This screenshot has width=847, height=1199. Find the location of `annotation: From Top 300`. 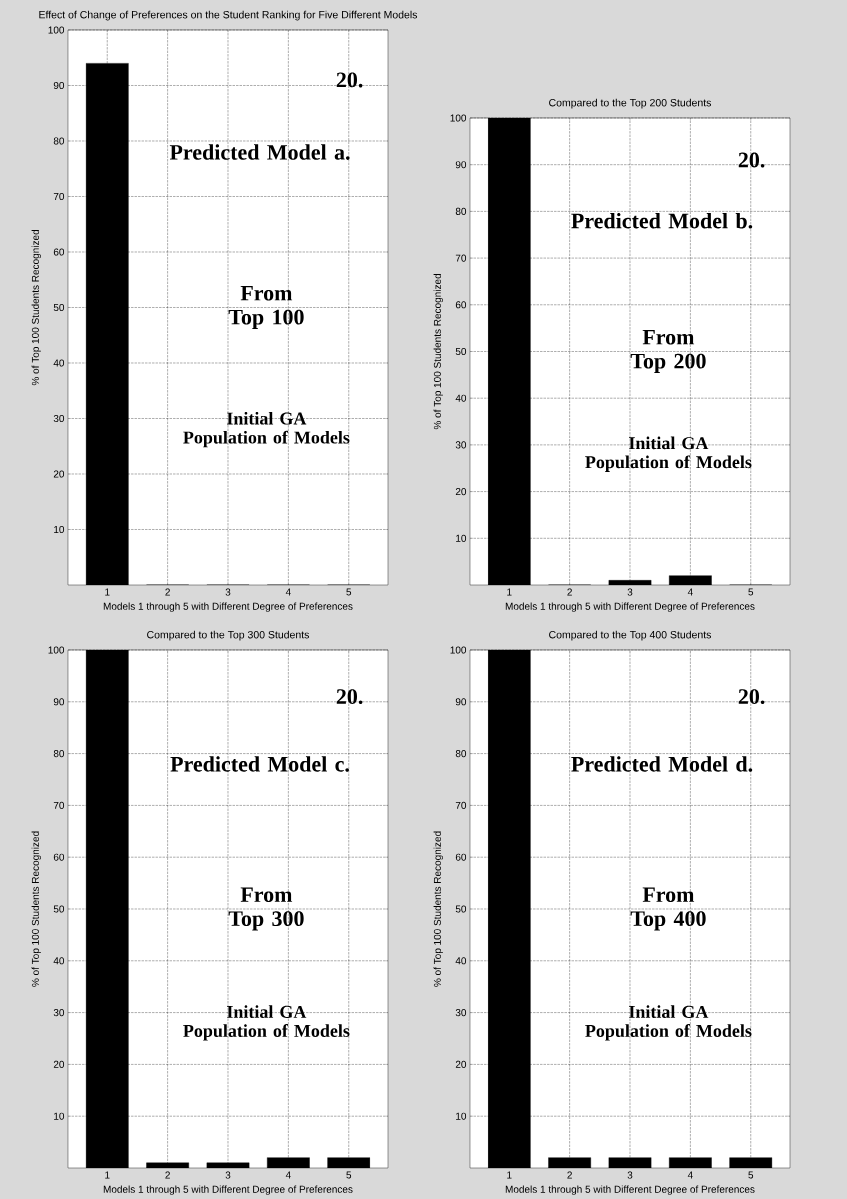

annotation: From Top 300 is located at coordinates (266, 909).